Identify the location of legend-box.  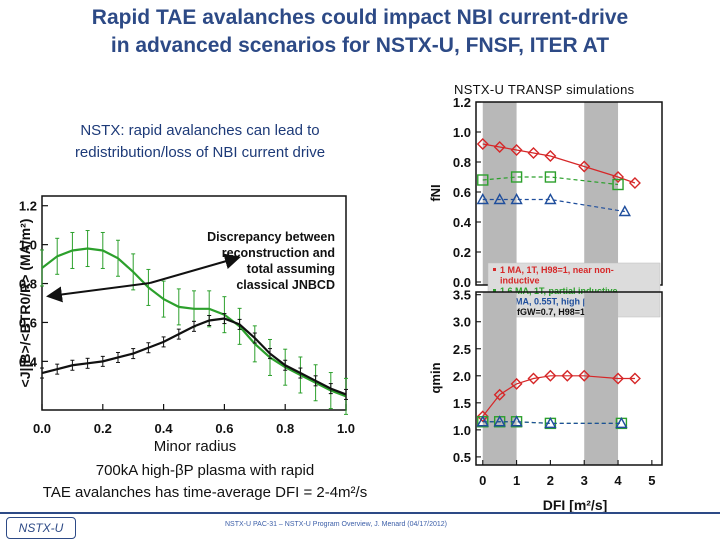
(574, 290).